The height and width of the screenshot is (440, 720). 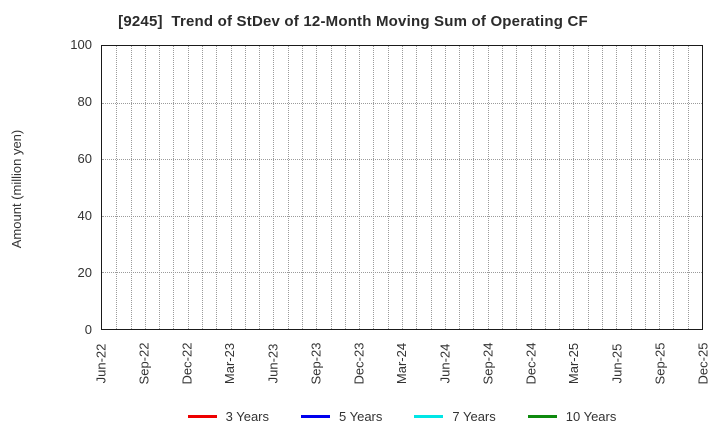 What do you see at coordinates (88, 329) in the screenshot?
I see `y-tick-label: 0` at bounding box center [88, 329].